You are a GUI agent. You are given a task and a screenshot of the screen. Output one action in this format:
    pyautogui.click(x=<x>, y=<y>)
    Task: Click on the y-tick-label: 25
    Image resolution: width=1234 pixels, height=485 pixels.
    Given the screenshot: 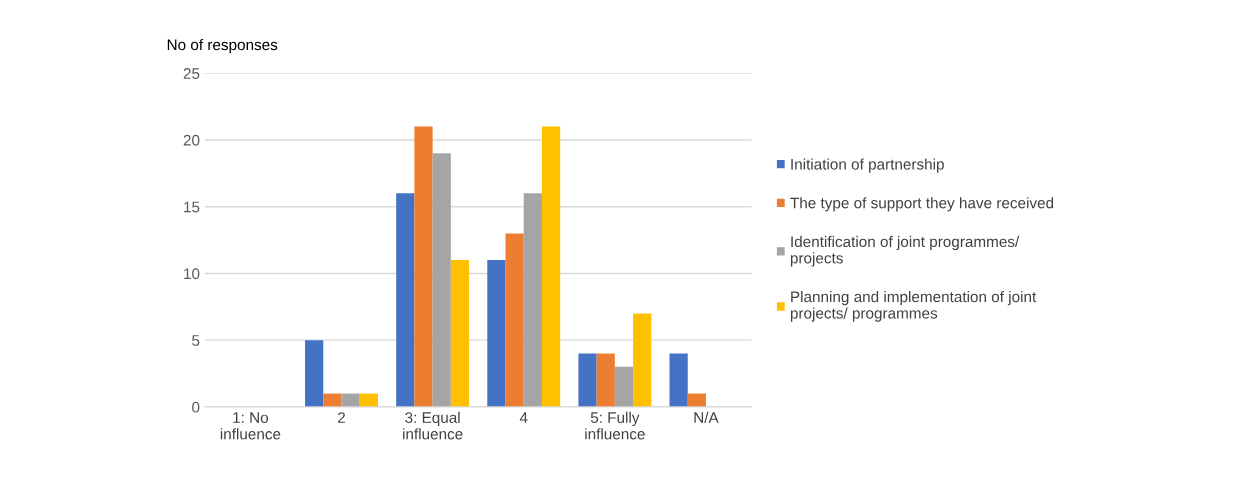 What is the action you would take?
    pyautogui.click(x=191, y=73)
    